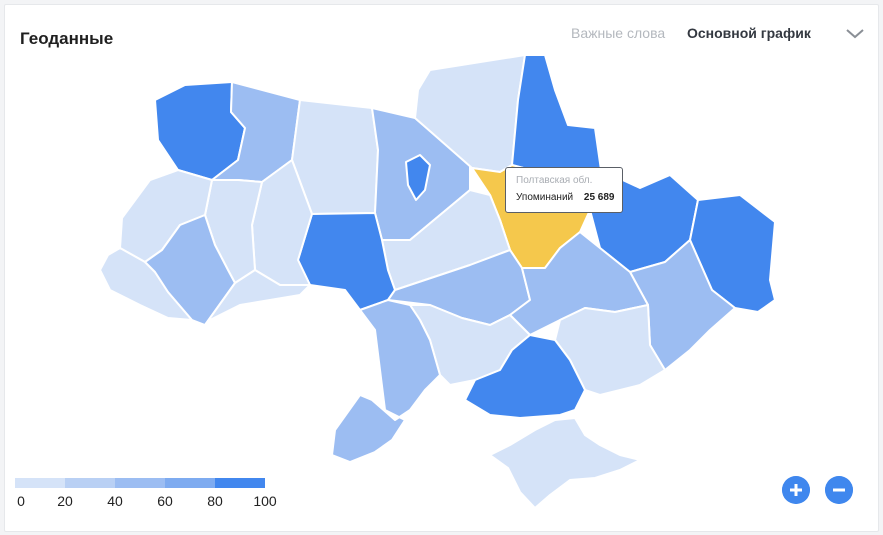 The image size is (883, 535). Describe the element at coordinates (21, 501) in the screenshot. I see `legend-tick: 0` at that location.